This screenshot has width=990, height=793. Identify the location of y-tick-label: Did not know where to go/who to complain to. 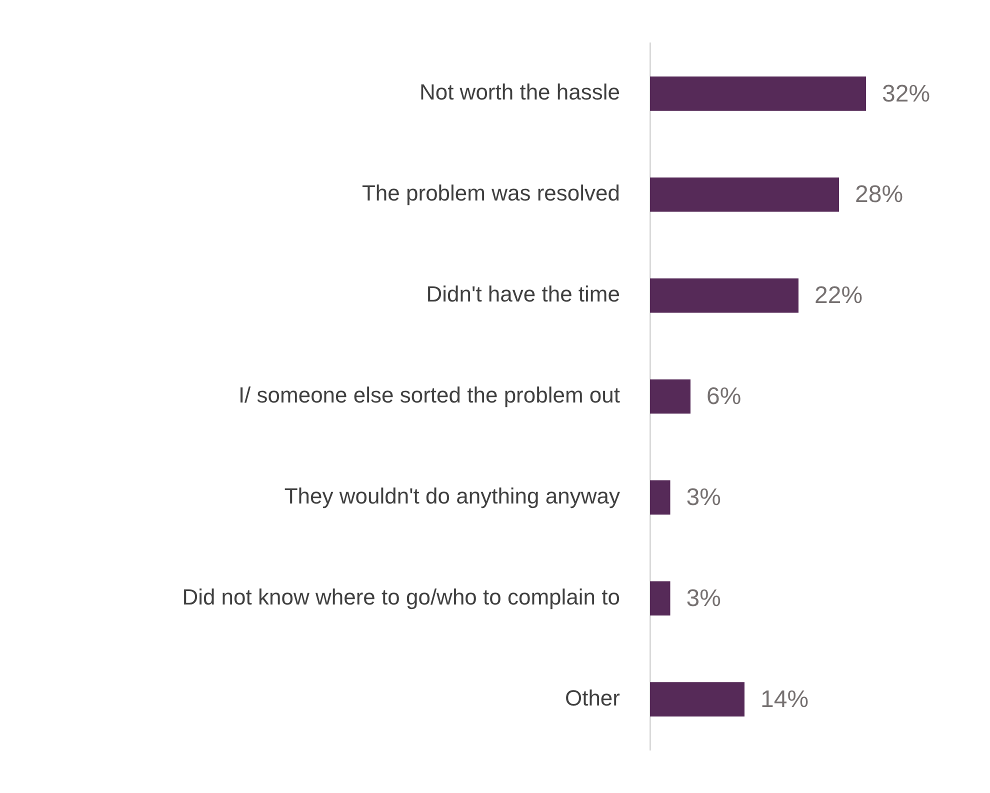
(401, 597).